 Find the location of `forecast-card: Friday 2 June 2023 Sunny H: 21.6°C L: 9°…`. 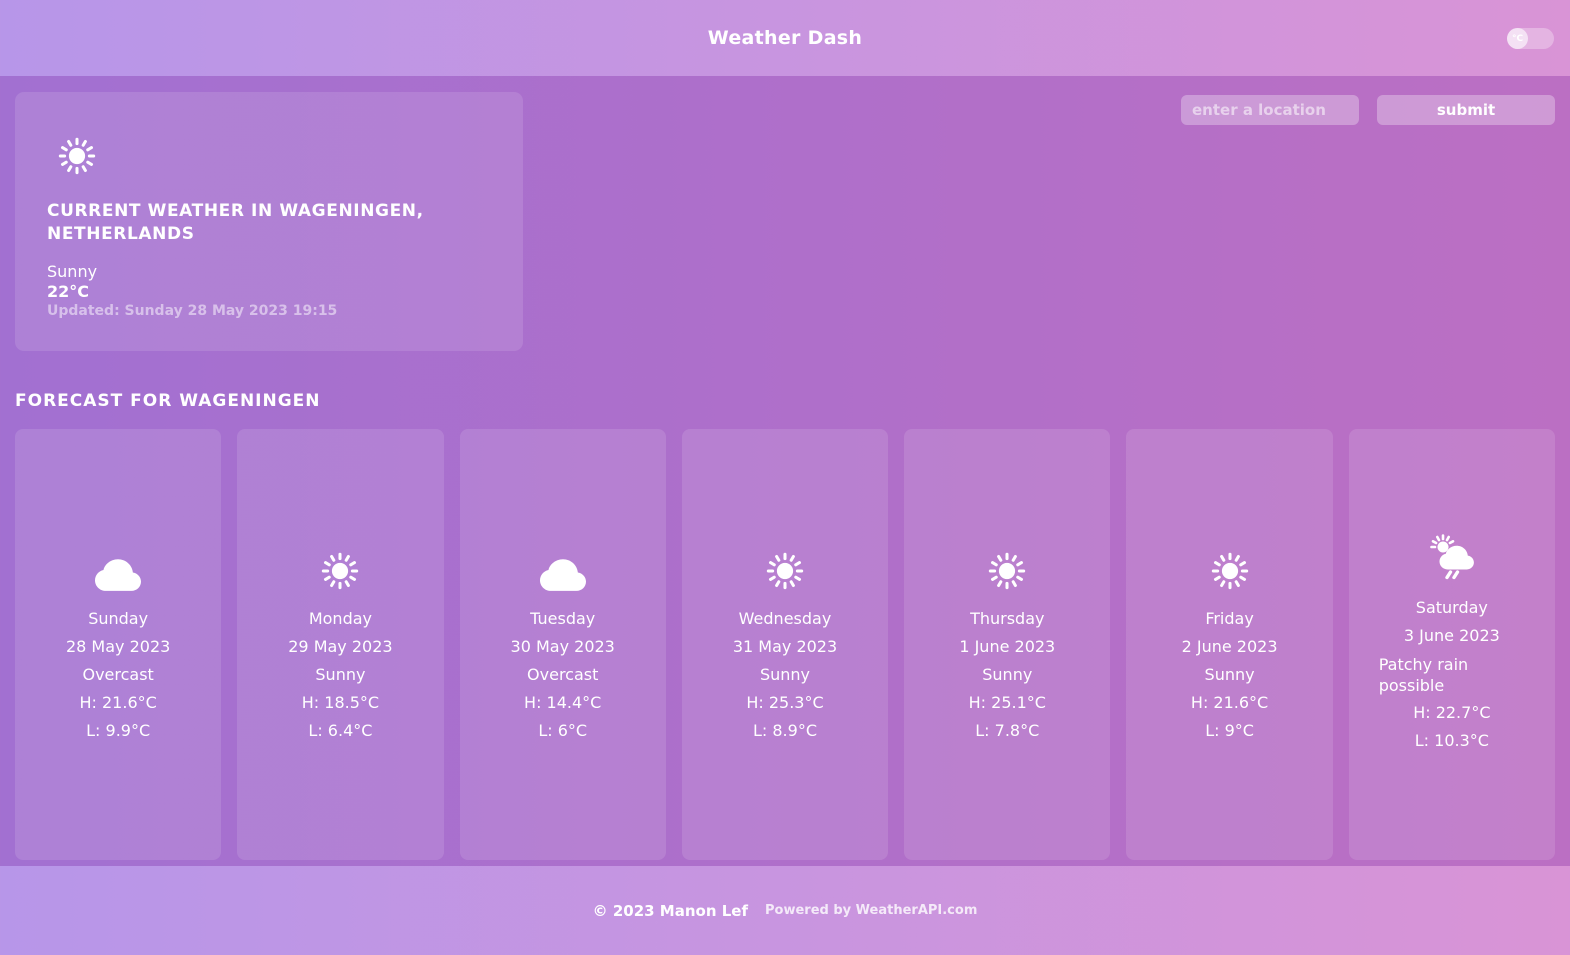

forecast-card: Friday 2 June 2023 Sunny H: 21.6°C L: 9°… is located at coordinates (1229, 644).